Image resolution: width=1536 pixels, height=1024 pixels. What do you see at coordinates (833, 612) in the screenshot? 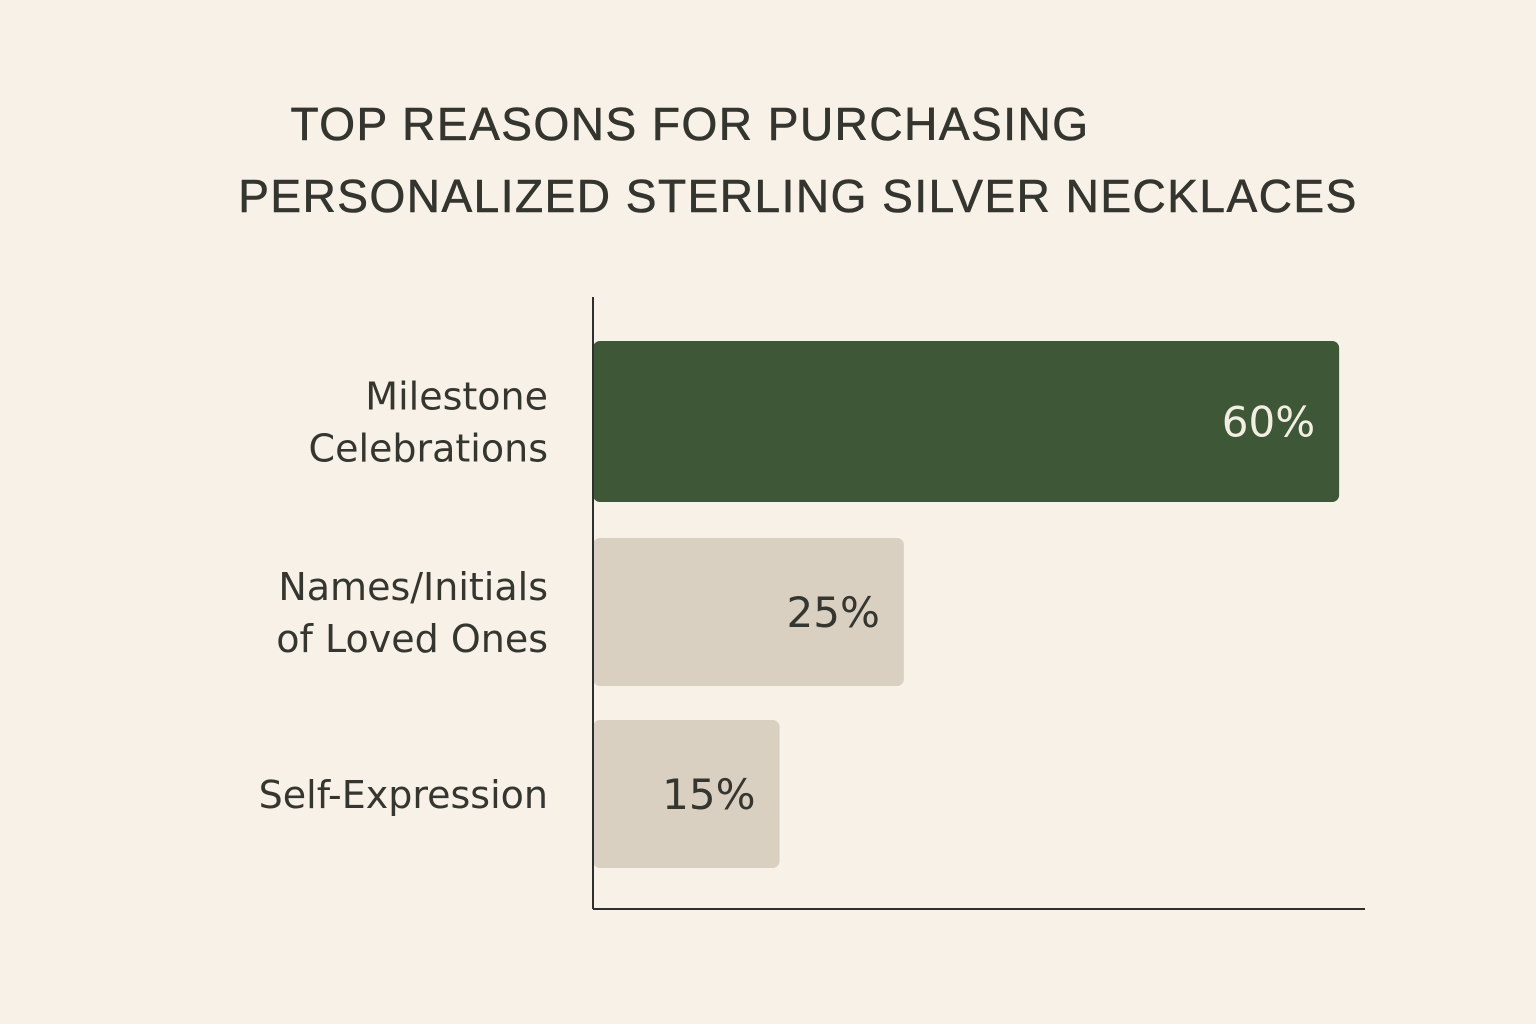
I see `value-label-1: 25%` at bounding box center [833, 612].